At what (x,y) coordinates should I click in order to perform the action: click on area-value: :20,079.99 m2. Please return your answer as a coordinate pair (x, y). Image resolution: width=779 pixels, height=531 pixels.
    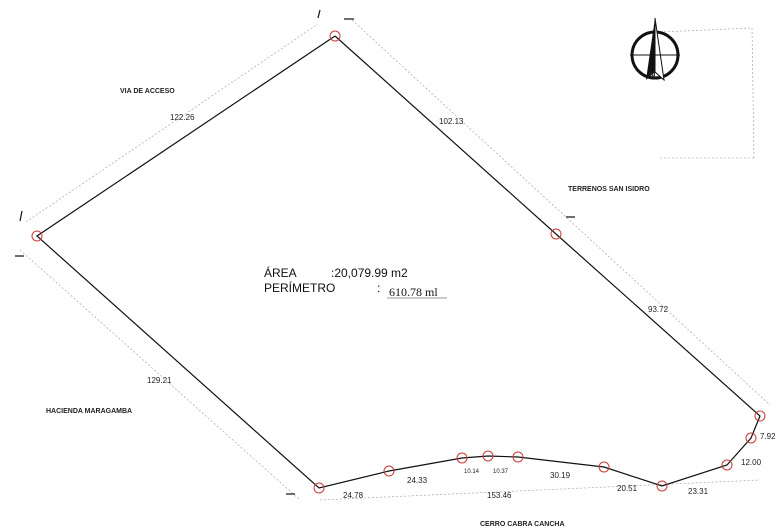
    Looking at the image, I should click on (369, 273).